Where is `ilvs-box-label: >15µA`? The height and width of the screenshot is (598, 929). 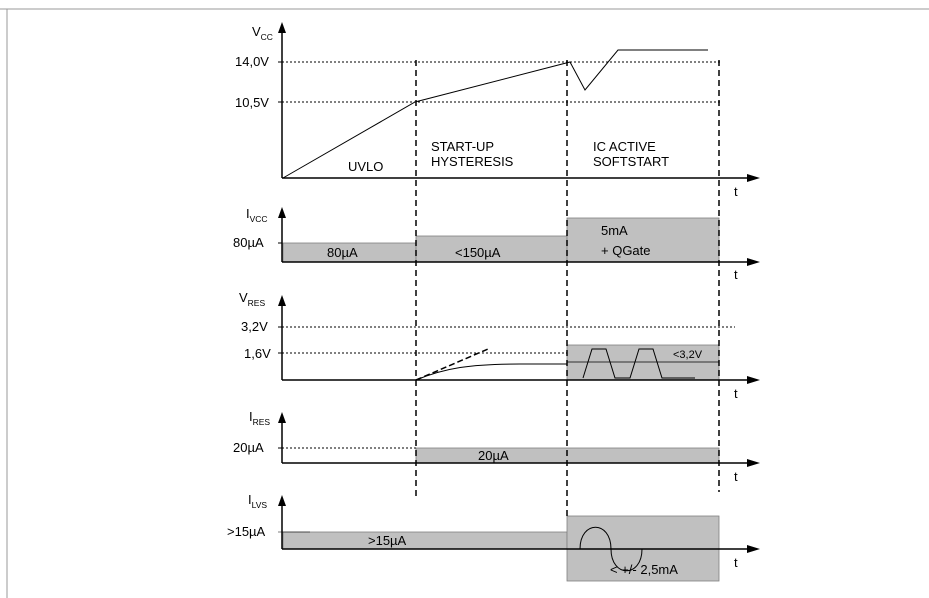
ilvs-box-label: >15µA is located at coordinates (387, 540).